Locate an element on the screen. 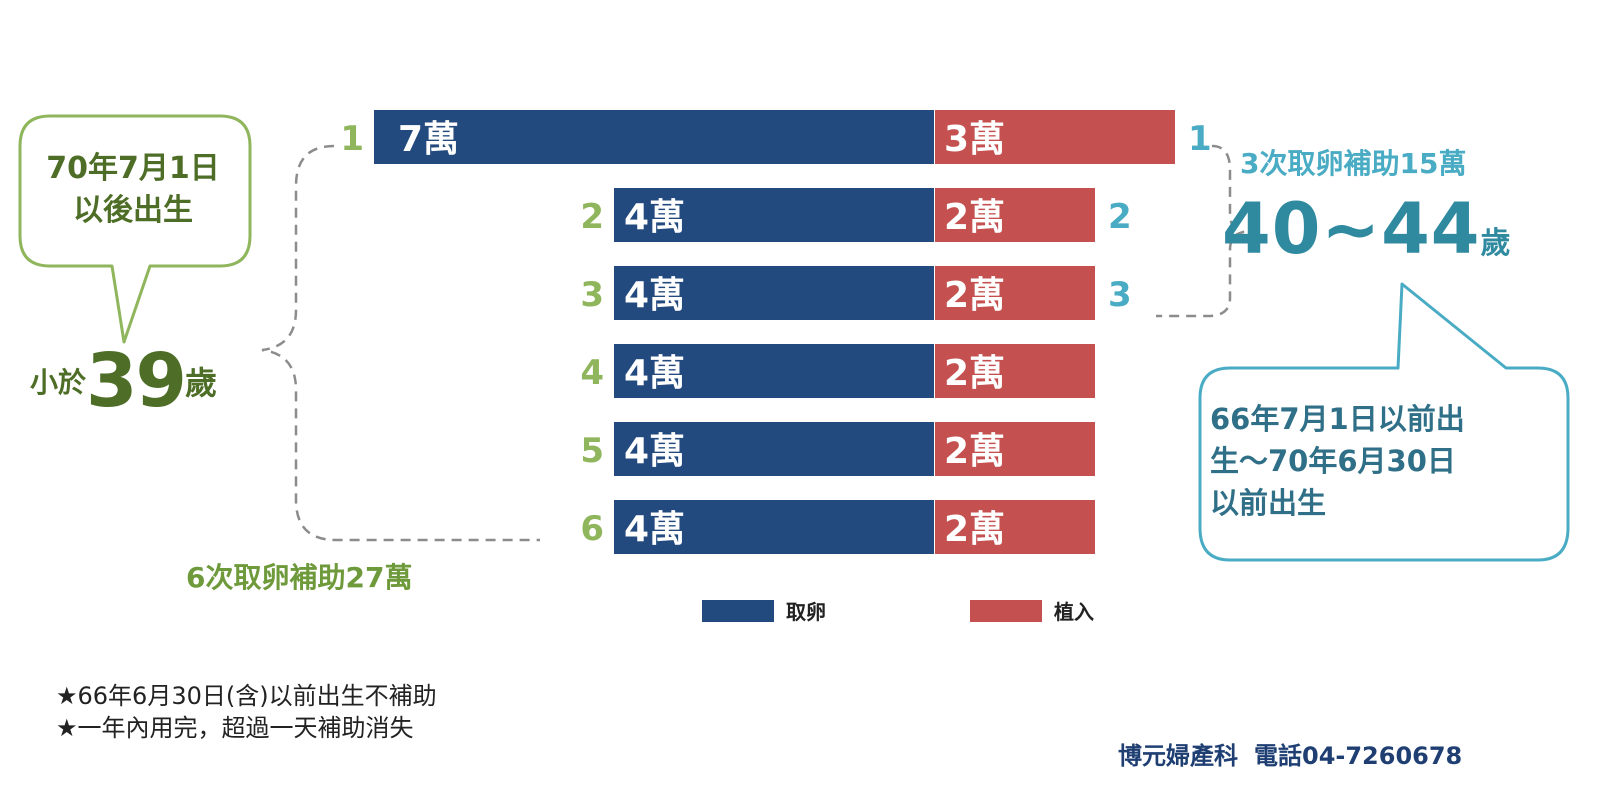 The height and width of the screenshot is (800, 1600). right-index-1: 1 is located at coordinates (1200, 139).